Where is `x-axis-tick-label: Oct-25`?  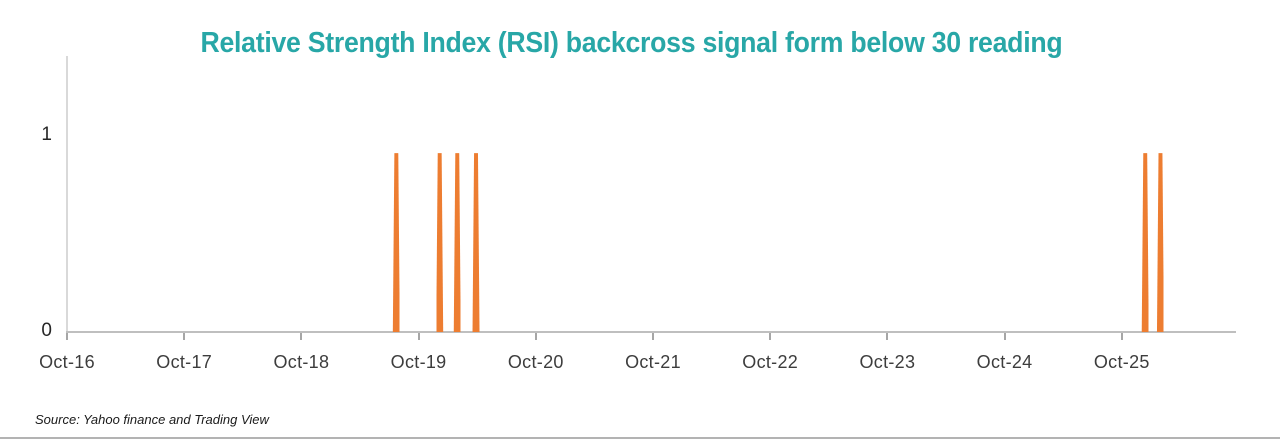 x-axis-tick-label: Oct-25 is located at coordinates (1121, 362).